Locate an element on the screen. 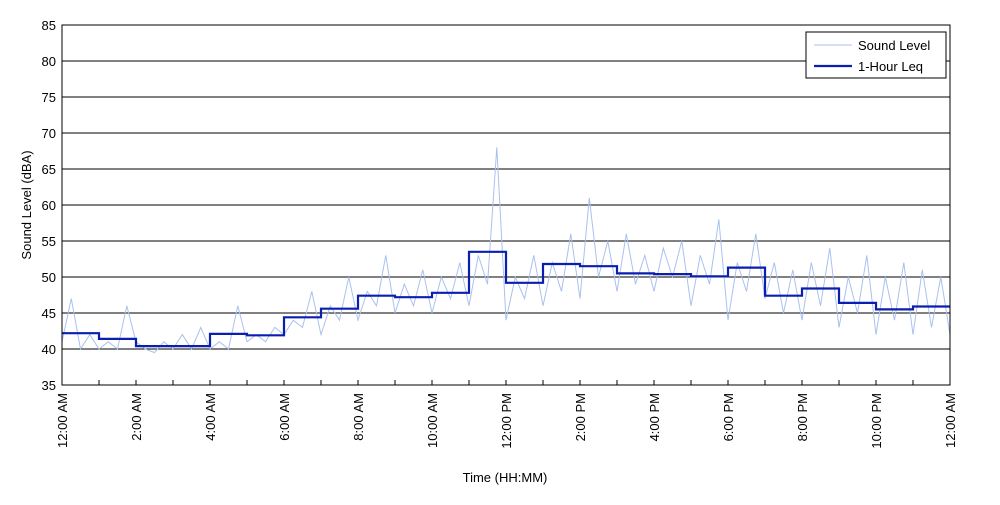  legend-label-sound-level: Sound Level is located at coordinates (894, 45).